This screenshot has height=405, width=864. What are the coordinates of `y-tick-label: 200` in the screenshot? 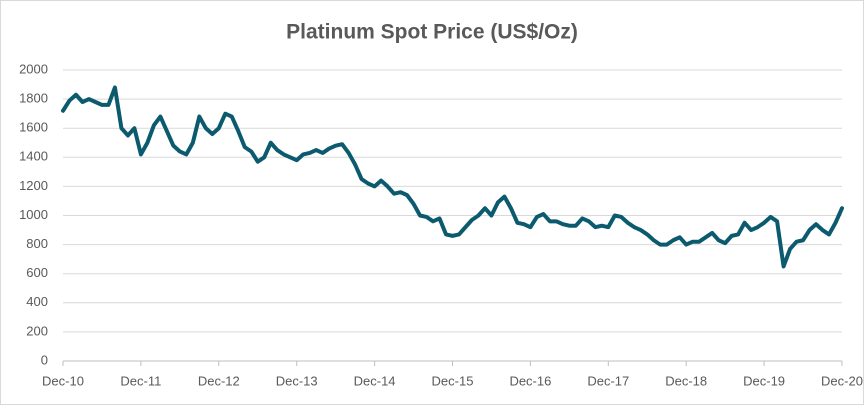 It's located at (37, 330).